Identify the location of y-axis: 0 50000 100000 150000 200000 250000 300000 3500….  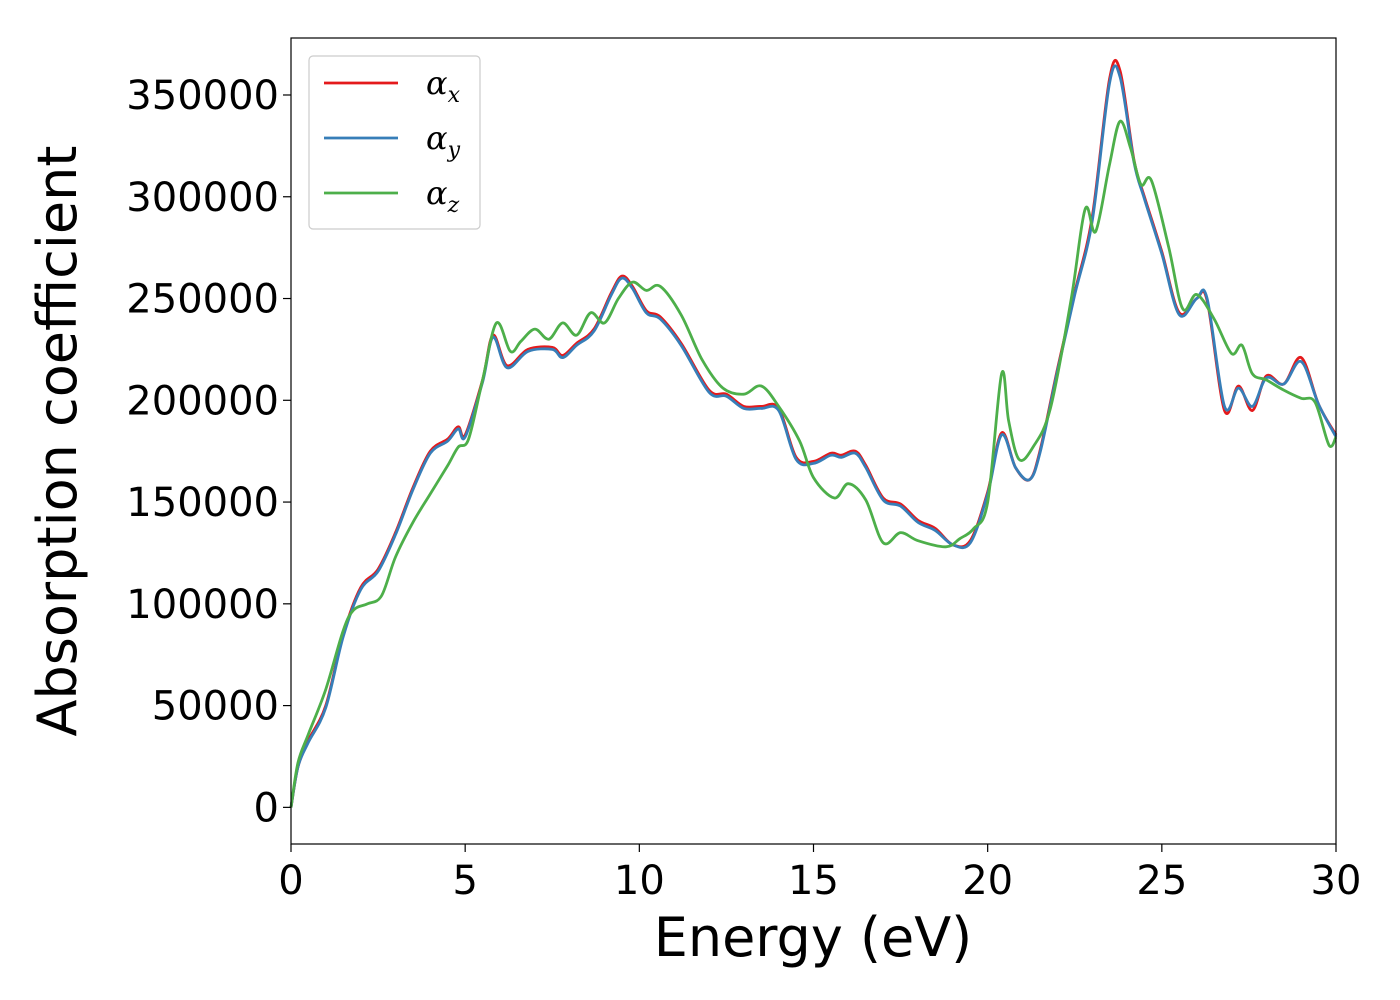
(208, 452).